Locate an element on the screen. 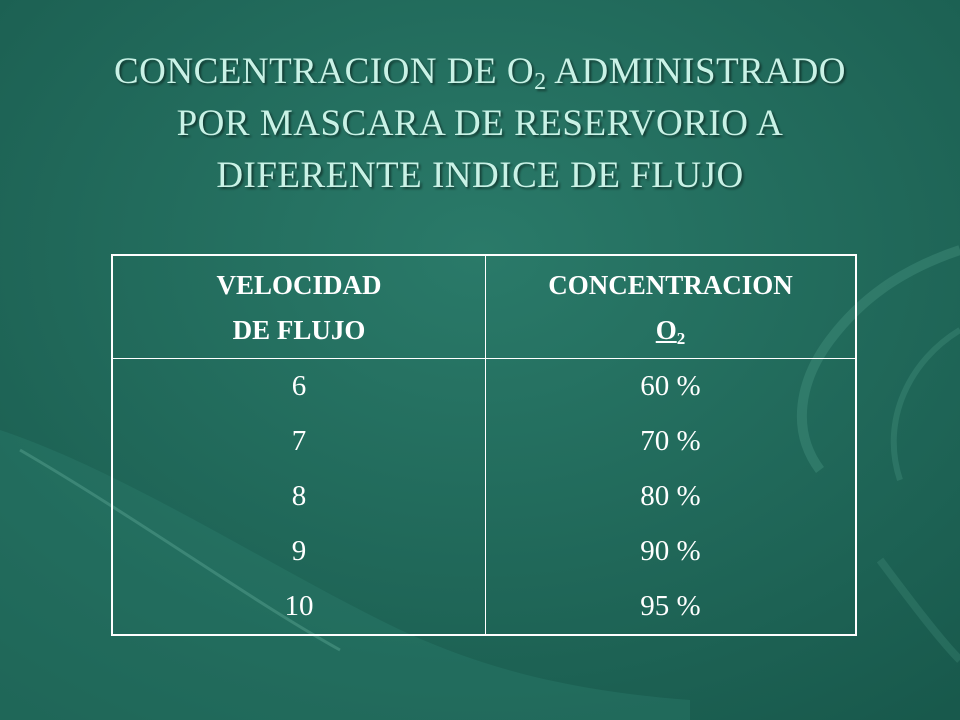 The width and height of the screenshot is (960, 720). column-header-concentration-line2: O2 is located at coordinates (670, 330).